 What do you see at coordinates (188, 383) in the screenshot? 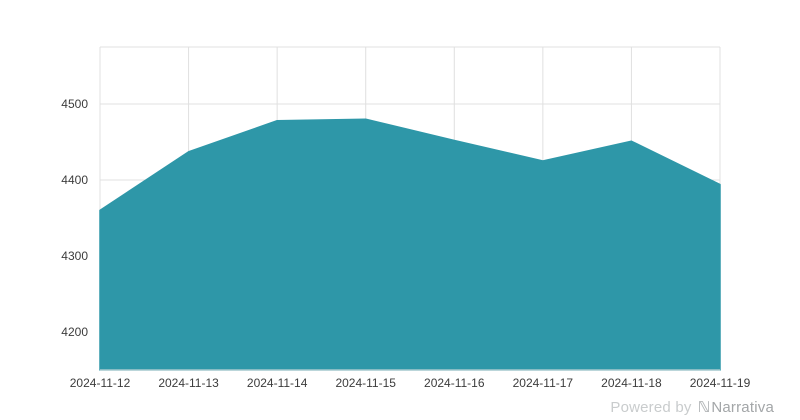
I see `x-tick-label: 2024-11-13` at bounding box center [188, 383].